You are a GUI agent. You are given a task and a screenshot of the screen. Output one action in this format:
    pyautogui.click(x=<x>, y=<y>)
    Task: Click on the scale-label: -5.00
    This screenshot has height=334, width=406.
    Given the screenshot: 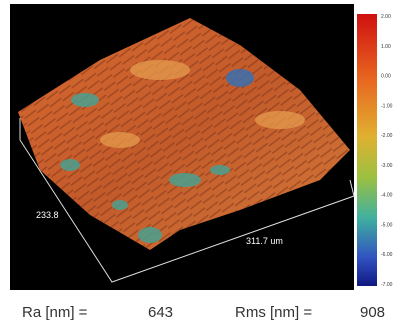 What is the action you would take?
    pyautogui.click(x=387, y=225)
    